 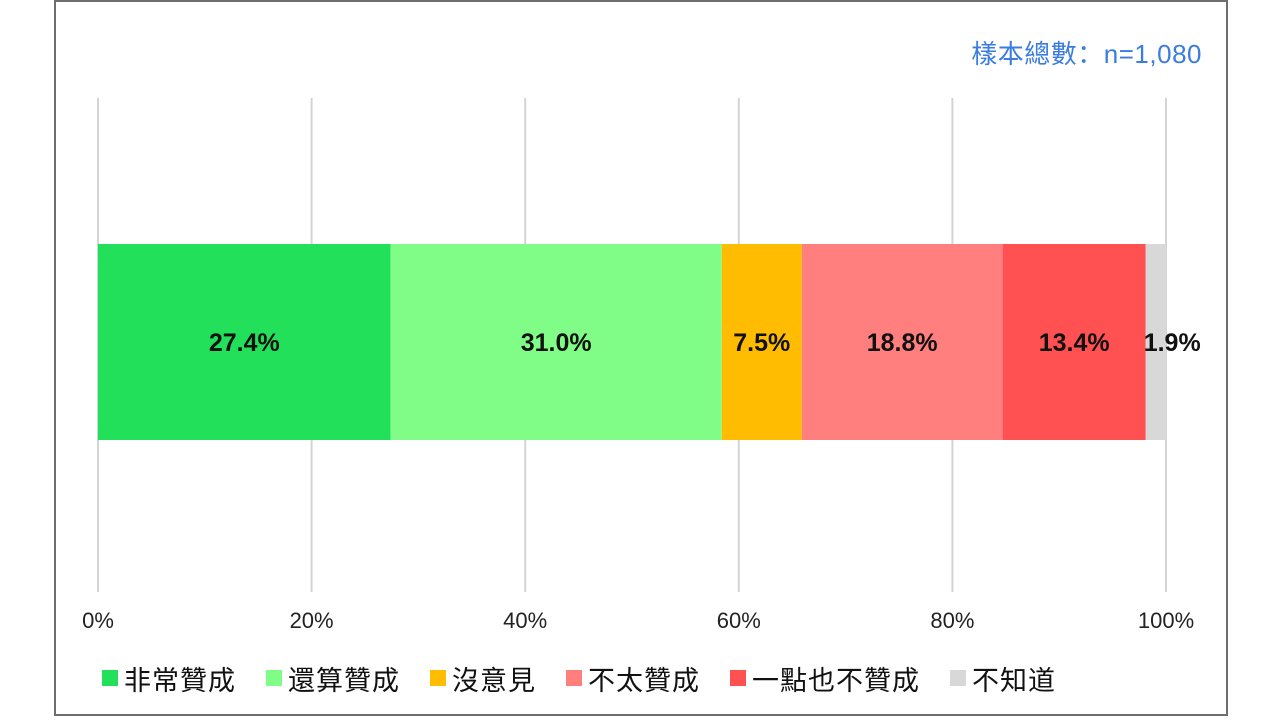 I want to click on legend-item: 還算贊成, so click(x=333, y=678).